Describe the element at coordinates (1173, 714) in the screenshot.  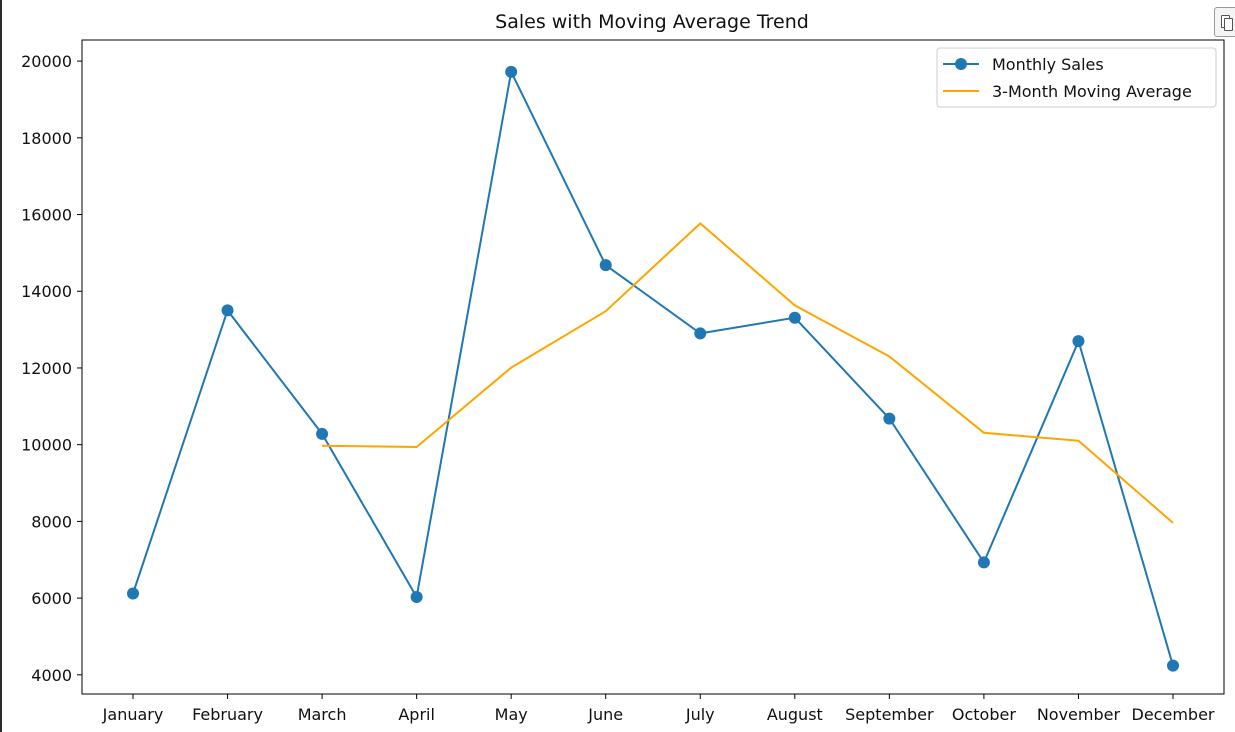
I see `x-tick-label: December` at that location.